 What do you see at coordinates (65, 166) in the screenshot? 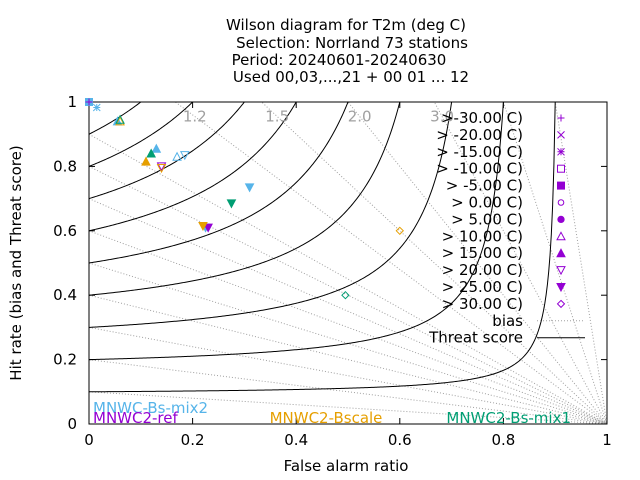
I see `y-tick-label-4: 0.8` at bounding box center [65, 166].